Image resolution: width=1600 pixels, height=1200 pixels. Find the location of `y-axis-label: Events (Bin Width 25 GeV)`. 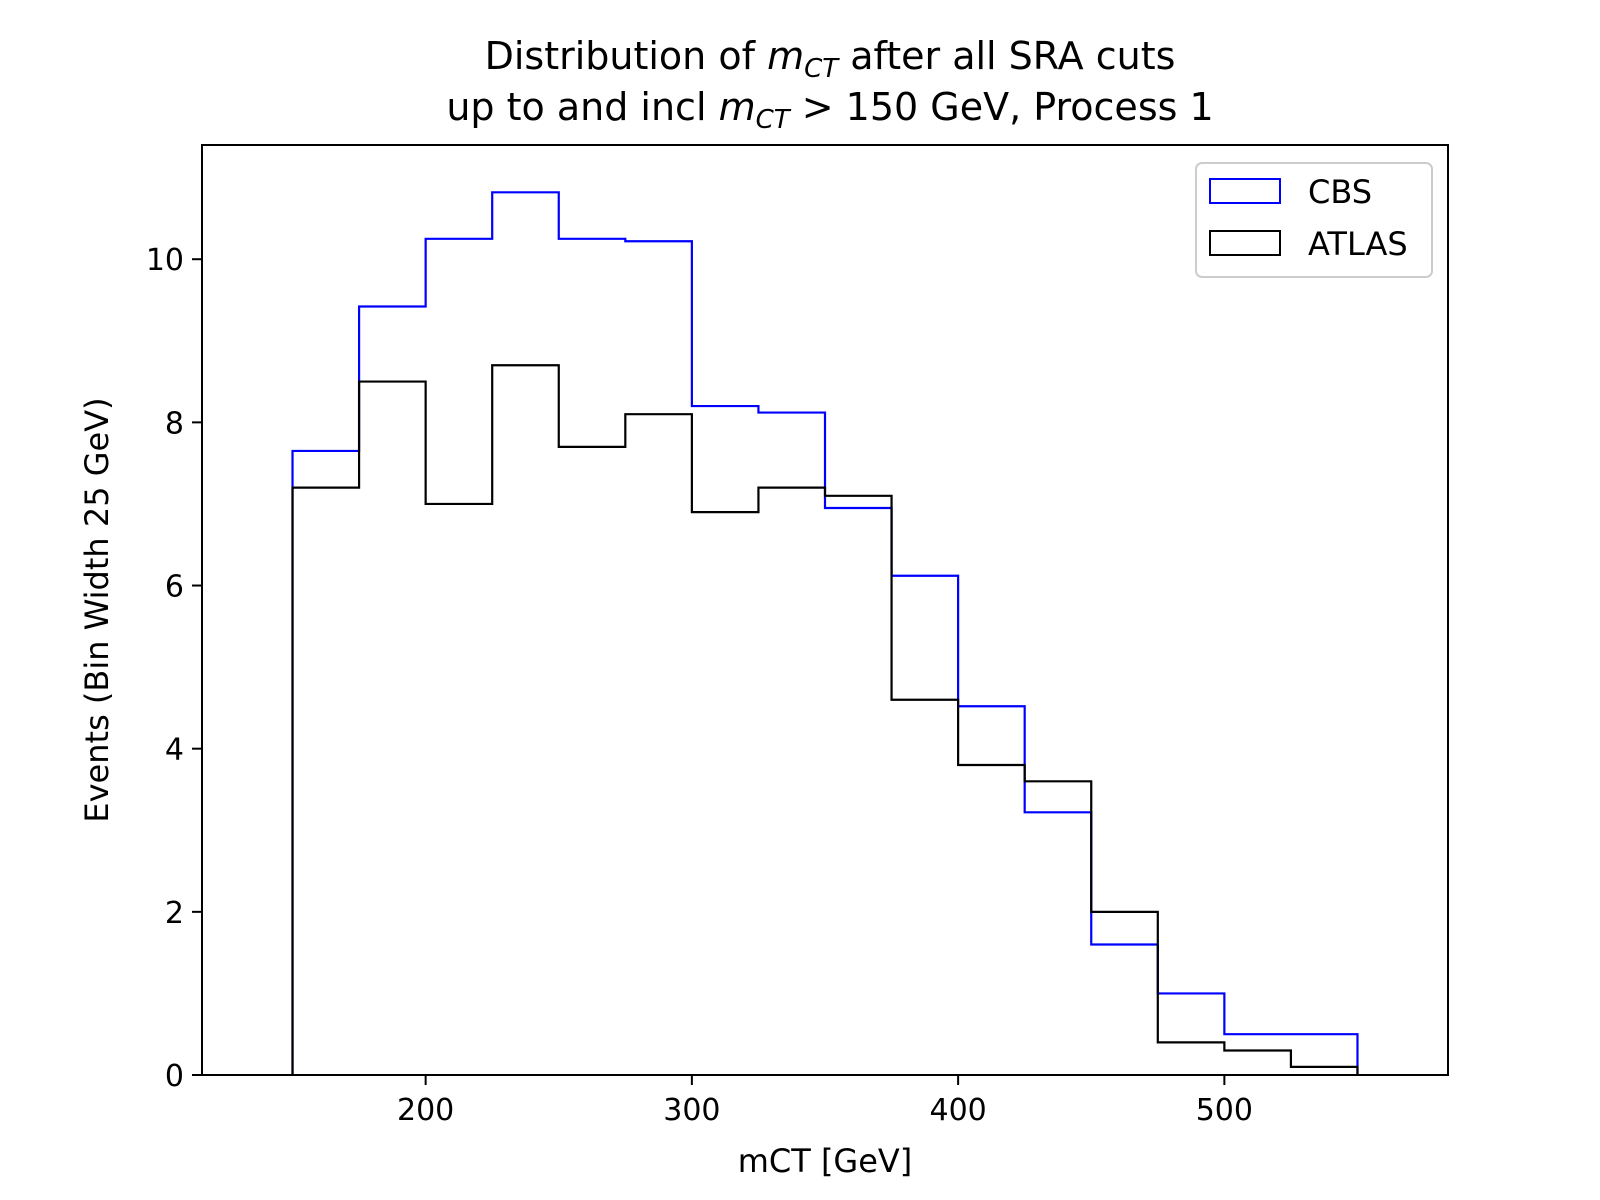

y-axis-label: Events (Bin Width 25 GeV) is located at coordinates (97, 609).